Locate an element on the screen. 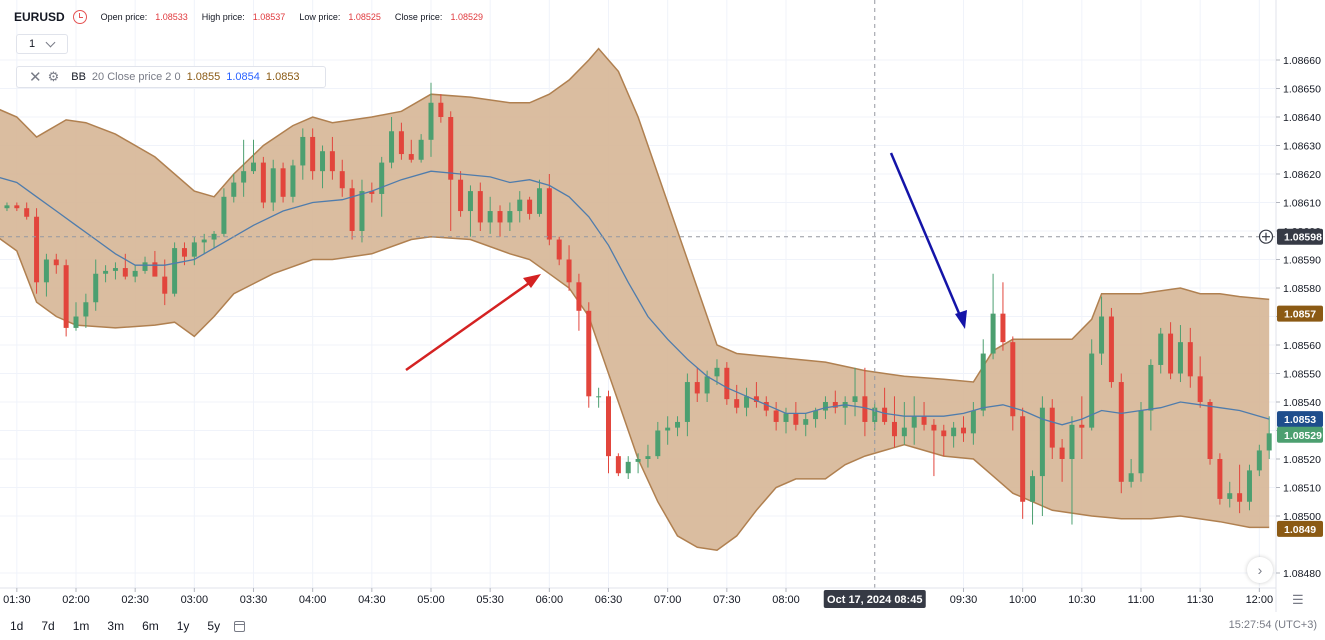 This screenshot has height=640, width=1325. range-5y: 5y is located at coordinates (214, 626).